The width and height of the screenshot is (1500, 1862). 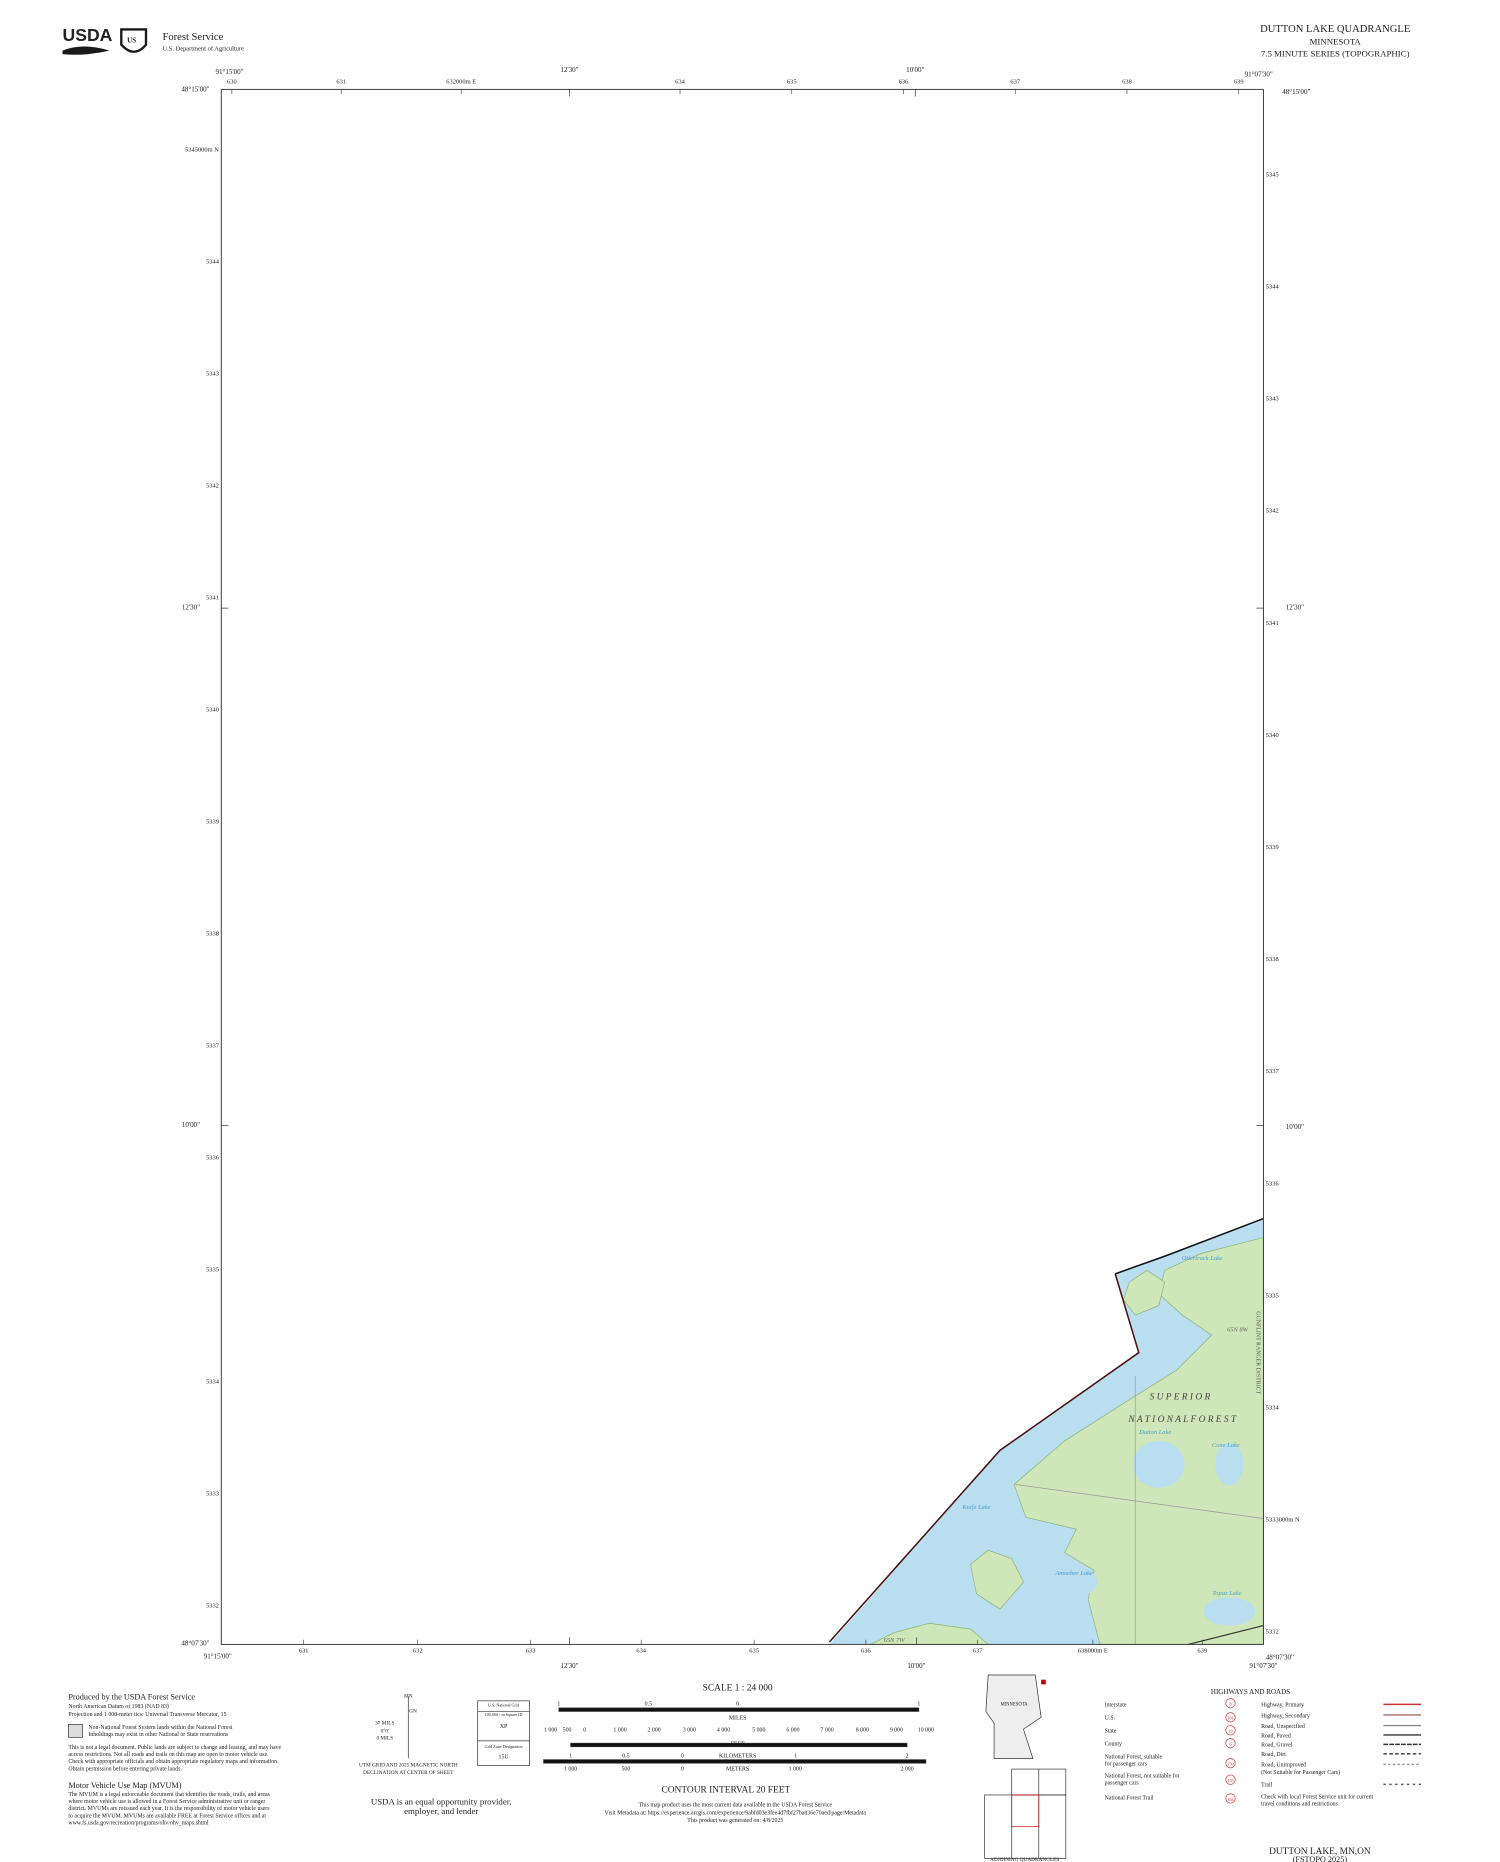 What do you see at coordinates (212, 822) in the screenshot?
I see `grid-label: 5339` at bounding box center [212, 822].